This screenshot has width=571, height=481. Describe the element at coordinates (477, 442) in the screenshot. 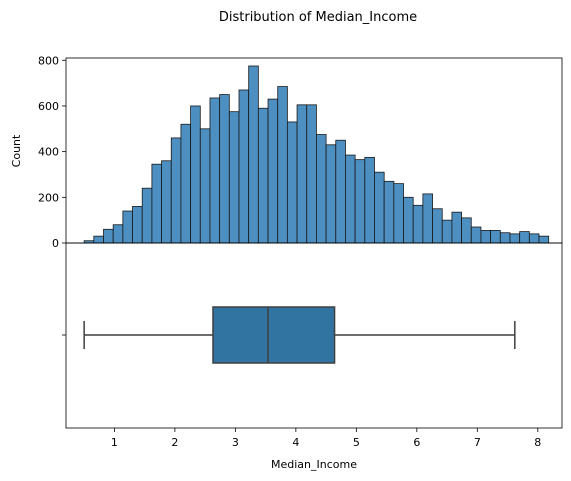

I see `boxplot-x-tick-label: 7` at that location.